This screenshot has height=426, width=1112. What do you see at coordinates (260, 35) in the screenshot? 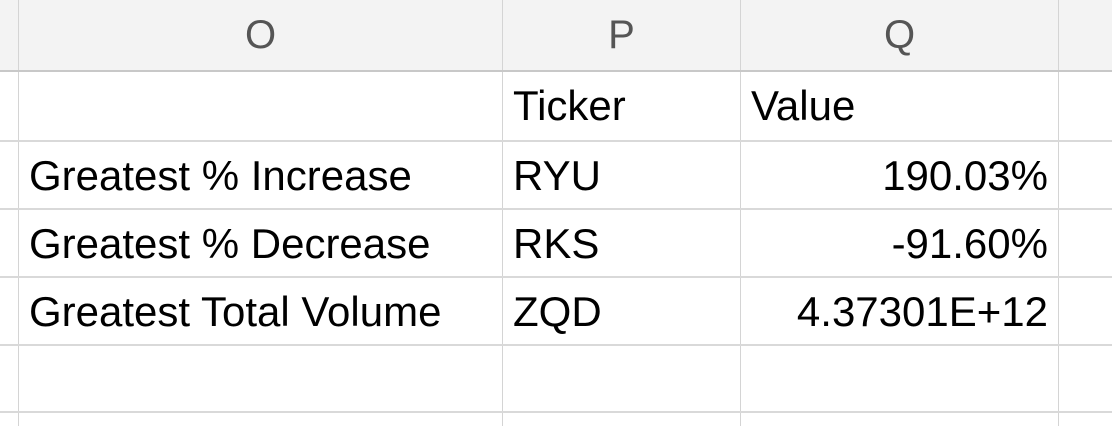
I see `column-header-o: O` at bounding box center [260, 35].